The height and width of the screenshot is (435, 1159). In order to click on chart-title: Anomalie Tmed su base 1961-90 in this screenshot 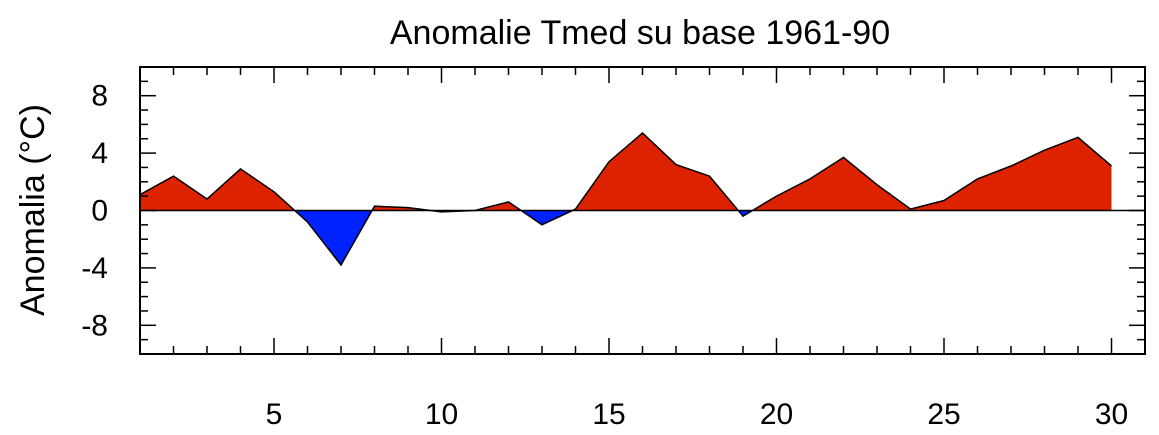, I will do `click(640, 33)`.